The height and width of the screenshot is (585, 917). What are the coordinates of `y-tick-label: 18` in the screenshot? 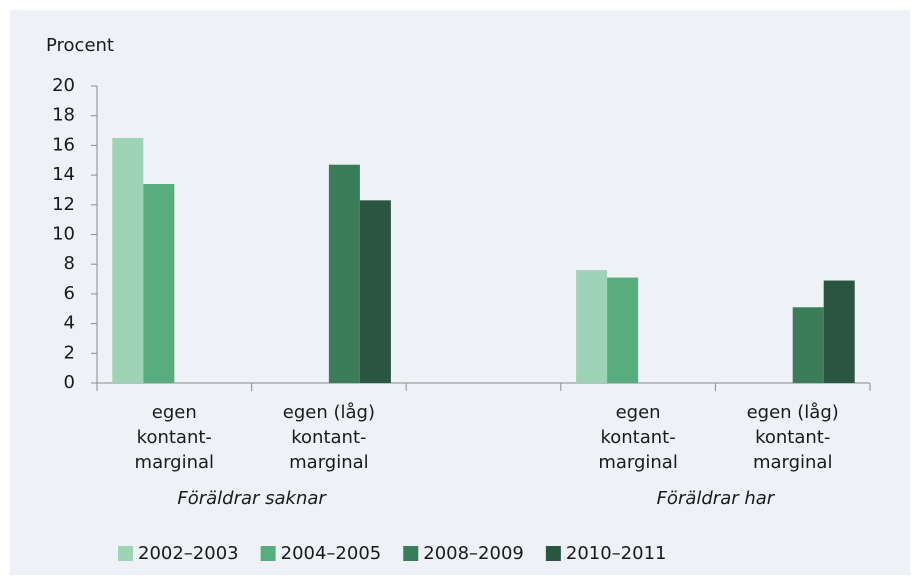 It's located at (63, 115).